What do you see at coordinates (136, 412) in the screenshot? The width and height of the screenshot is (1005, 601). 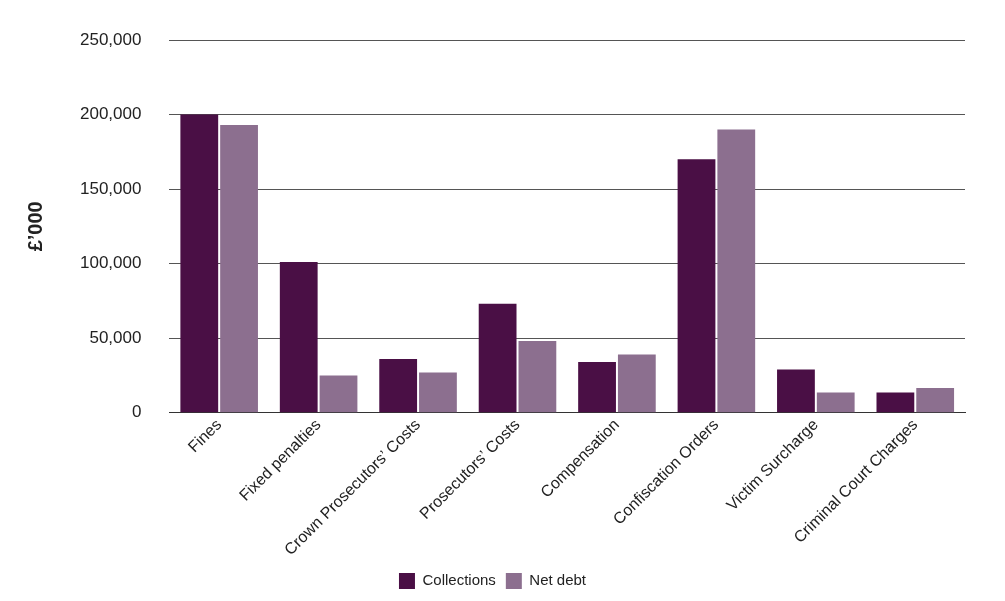 I see `y-tick-label: 0` at bounding box center [136, 412].